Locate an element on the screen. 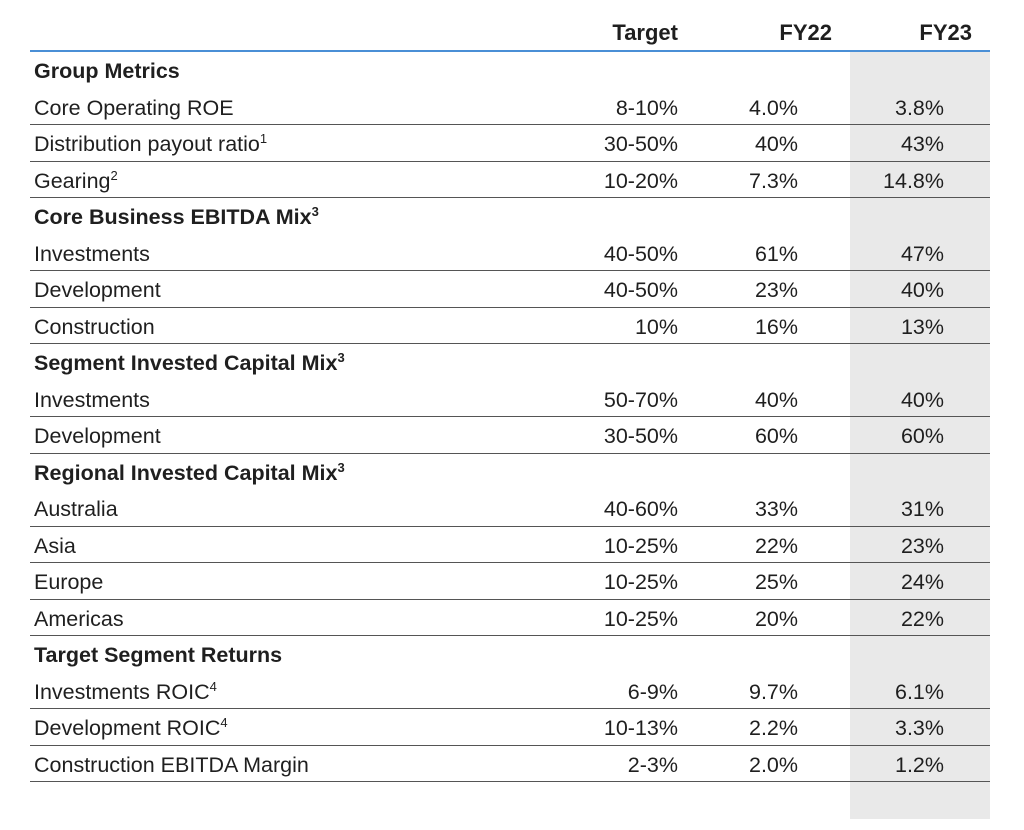  fy22-value: 60% is located at coordinates (776, 436).